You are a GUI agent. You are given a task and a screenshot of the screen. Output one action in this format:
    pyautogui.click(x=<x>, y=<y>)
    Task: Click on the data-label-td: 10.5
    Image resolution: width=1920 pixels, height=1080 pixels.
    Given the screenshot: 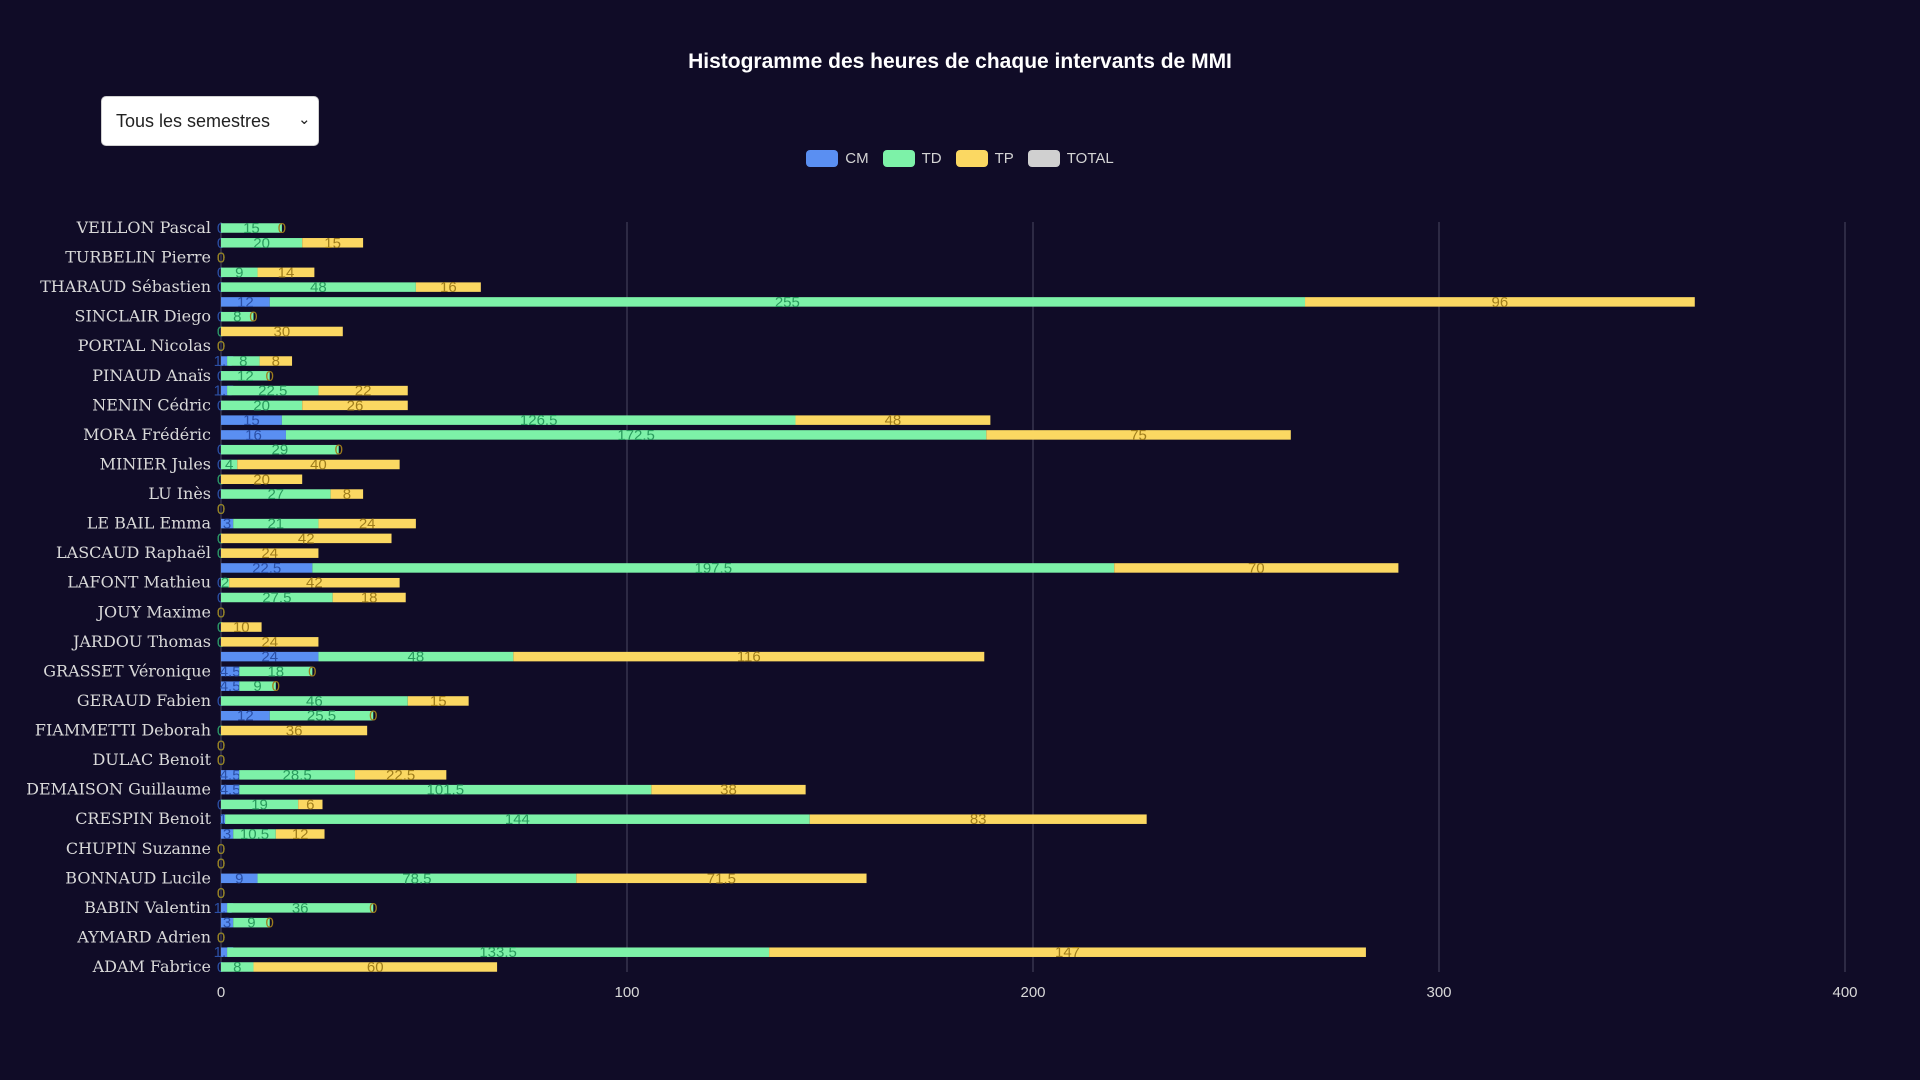 What is the action you would take?
    pyautogui.click(x=254, y=834)
    